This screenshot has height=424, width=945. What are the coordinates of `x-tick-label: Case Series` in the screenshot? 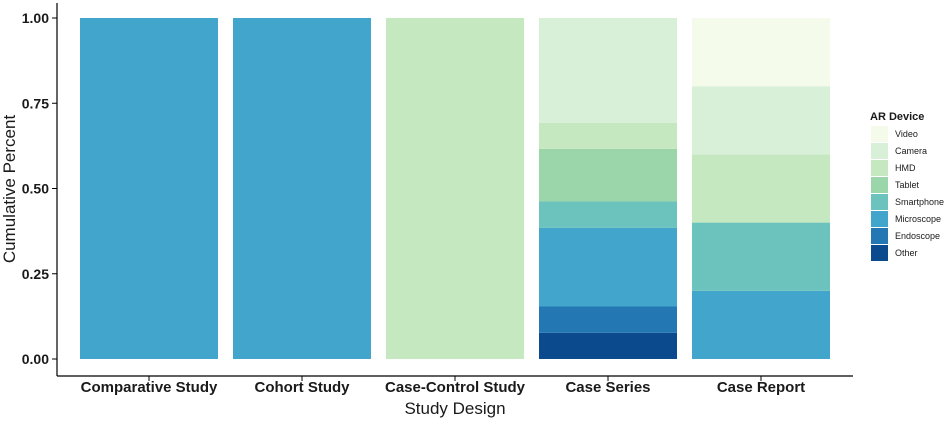 It's located at (607, 387).